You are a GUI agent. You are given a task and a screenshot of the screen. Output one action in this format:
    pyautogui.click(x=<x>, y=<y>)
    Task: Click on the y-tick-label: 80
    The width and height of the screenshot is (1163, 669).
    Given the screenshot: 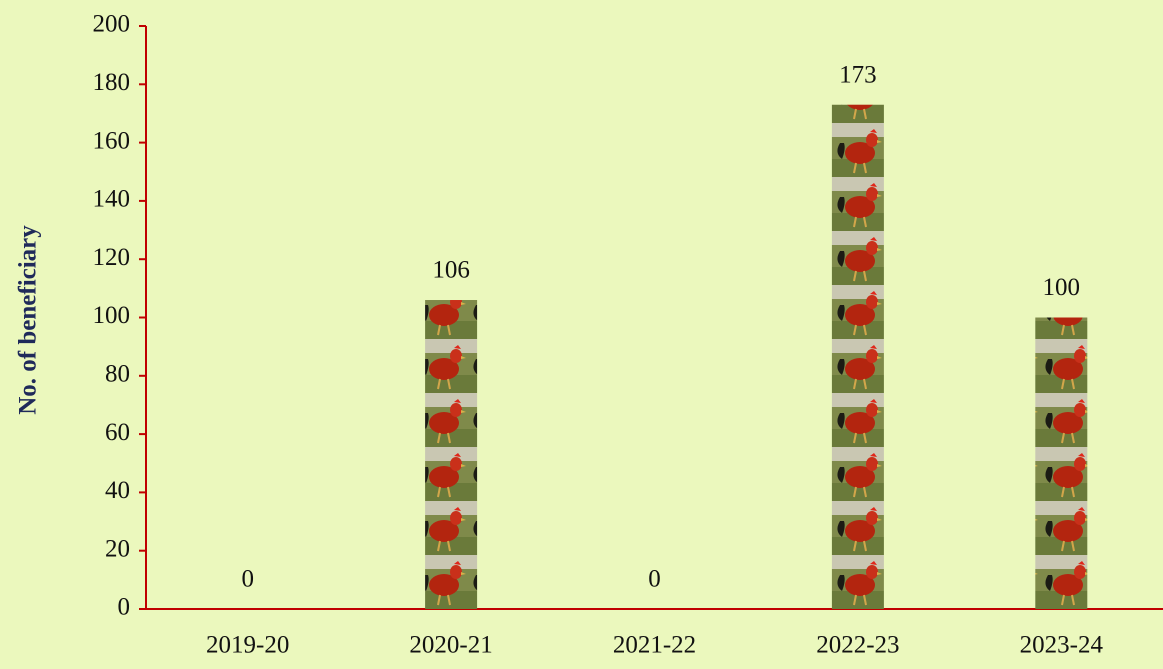 What is the action you would take?
    pyautogui.click(x=117, y=374)
    